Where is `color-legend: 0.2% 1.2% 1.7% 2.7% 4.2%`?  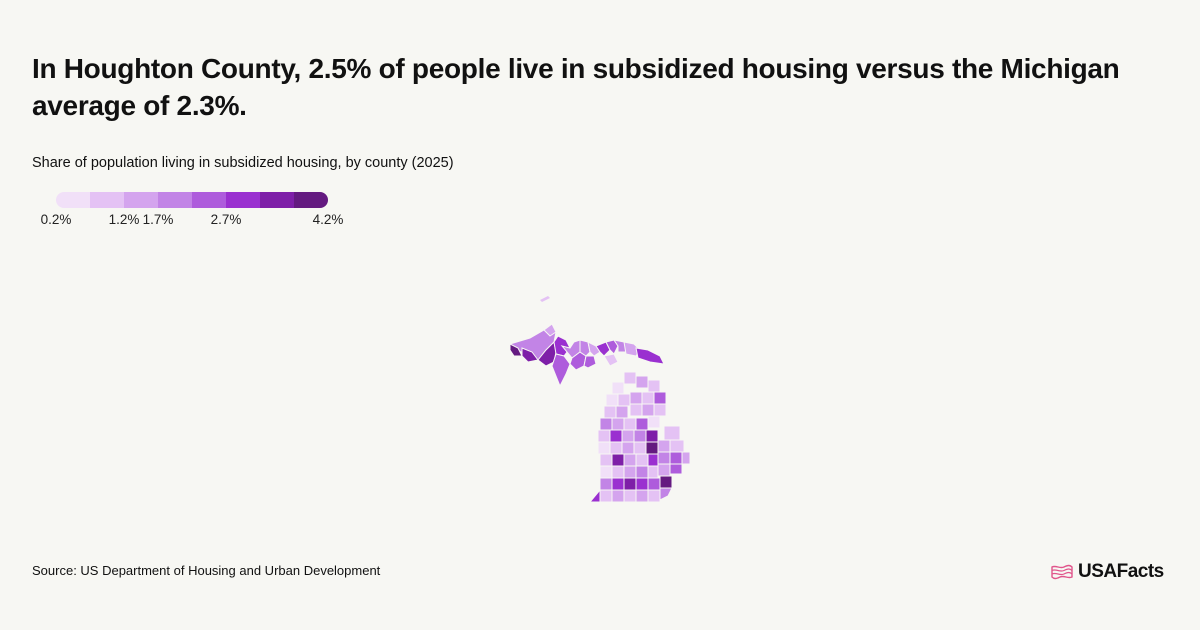 color-legend: 0.2% 1.2% 1.7% 2.7% 4.2% is located at coordinates (200, 212).